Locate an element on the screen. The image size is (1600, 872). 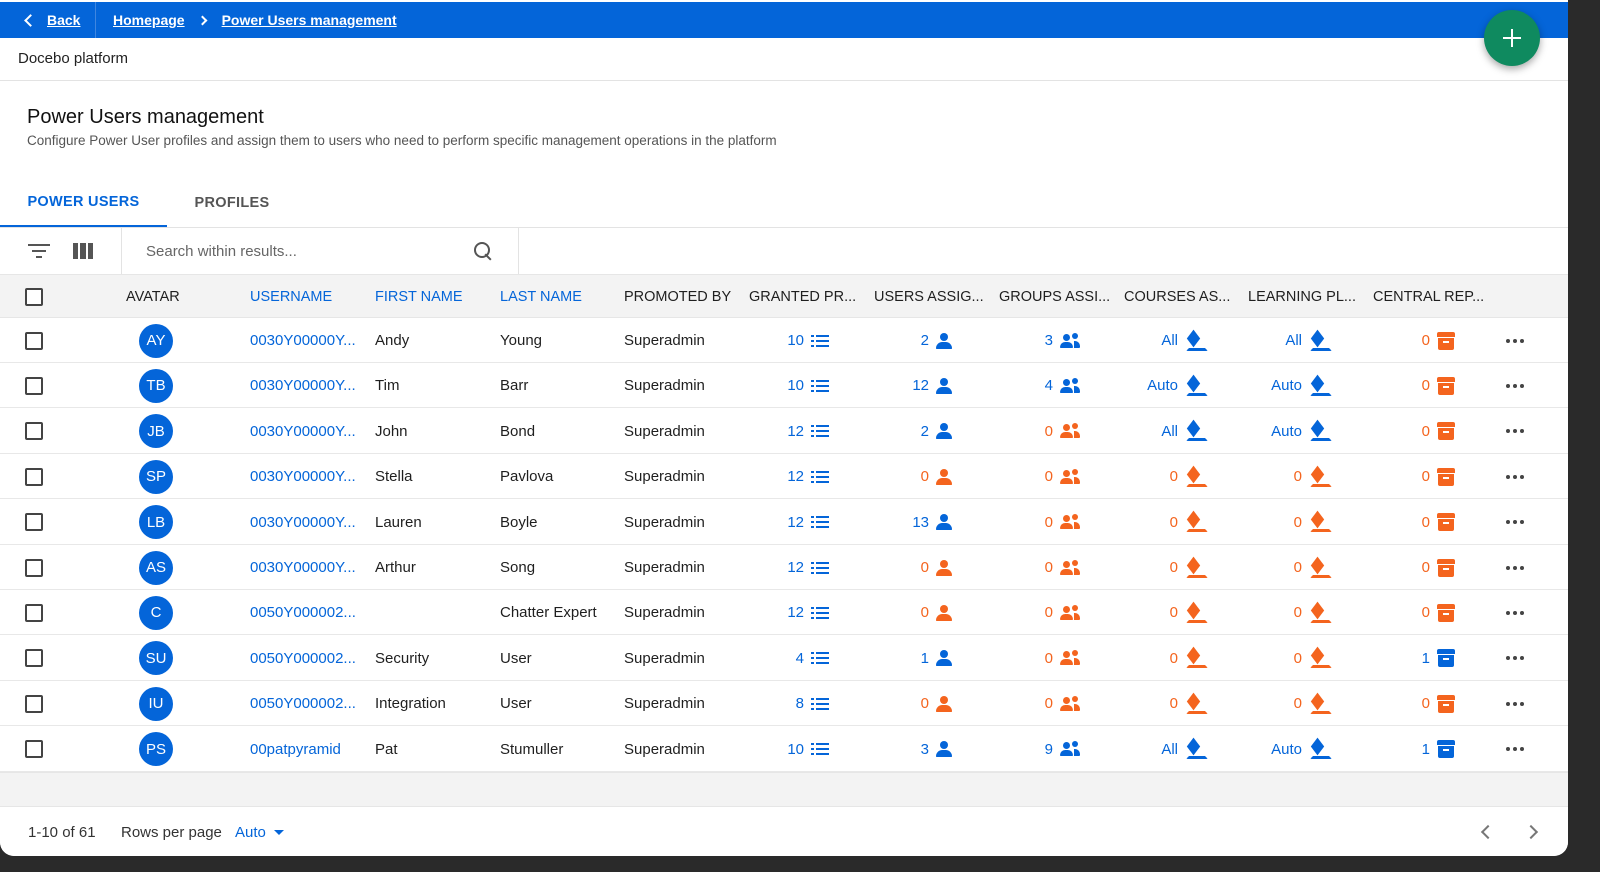
back-button: Back is located at coordinates (48, 20).